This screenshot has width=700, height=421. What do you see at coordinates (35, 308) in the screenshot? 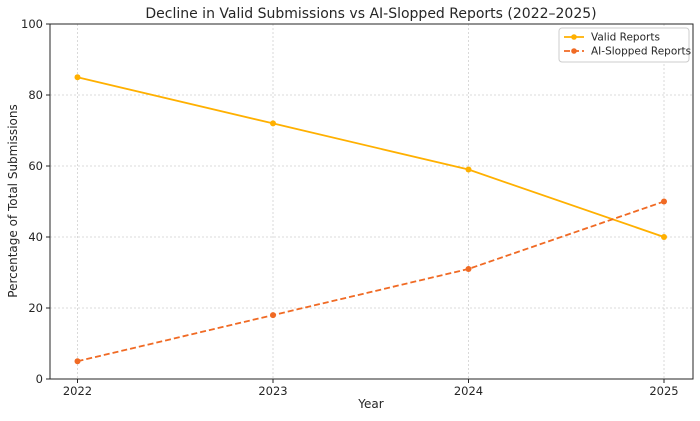
I see `y-tick-label: 20` at bounding box center [35, 308].